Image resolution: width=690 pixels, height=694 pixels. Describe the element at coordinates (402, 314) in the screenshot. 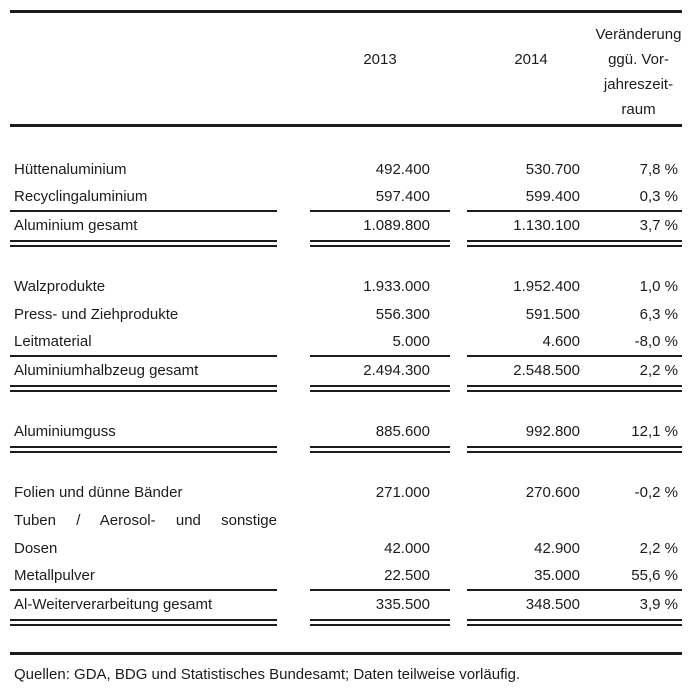

I see `value-2013: 556.300` at that location.